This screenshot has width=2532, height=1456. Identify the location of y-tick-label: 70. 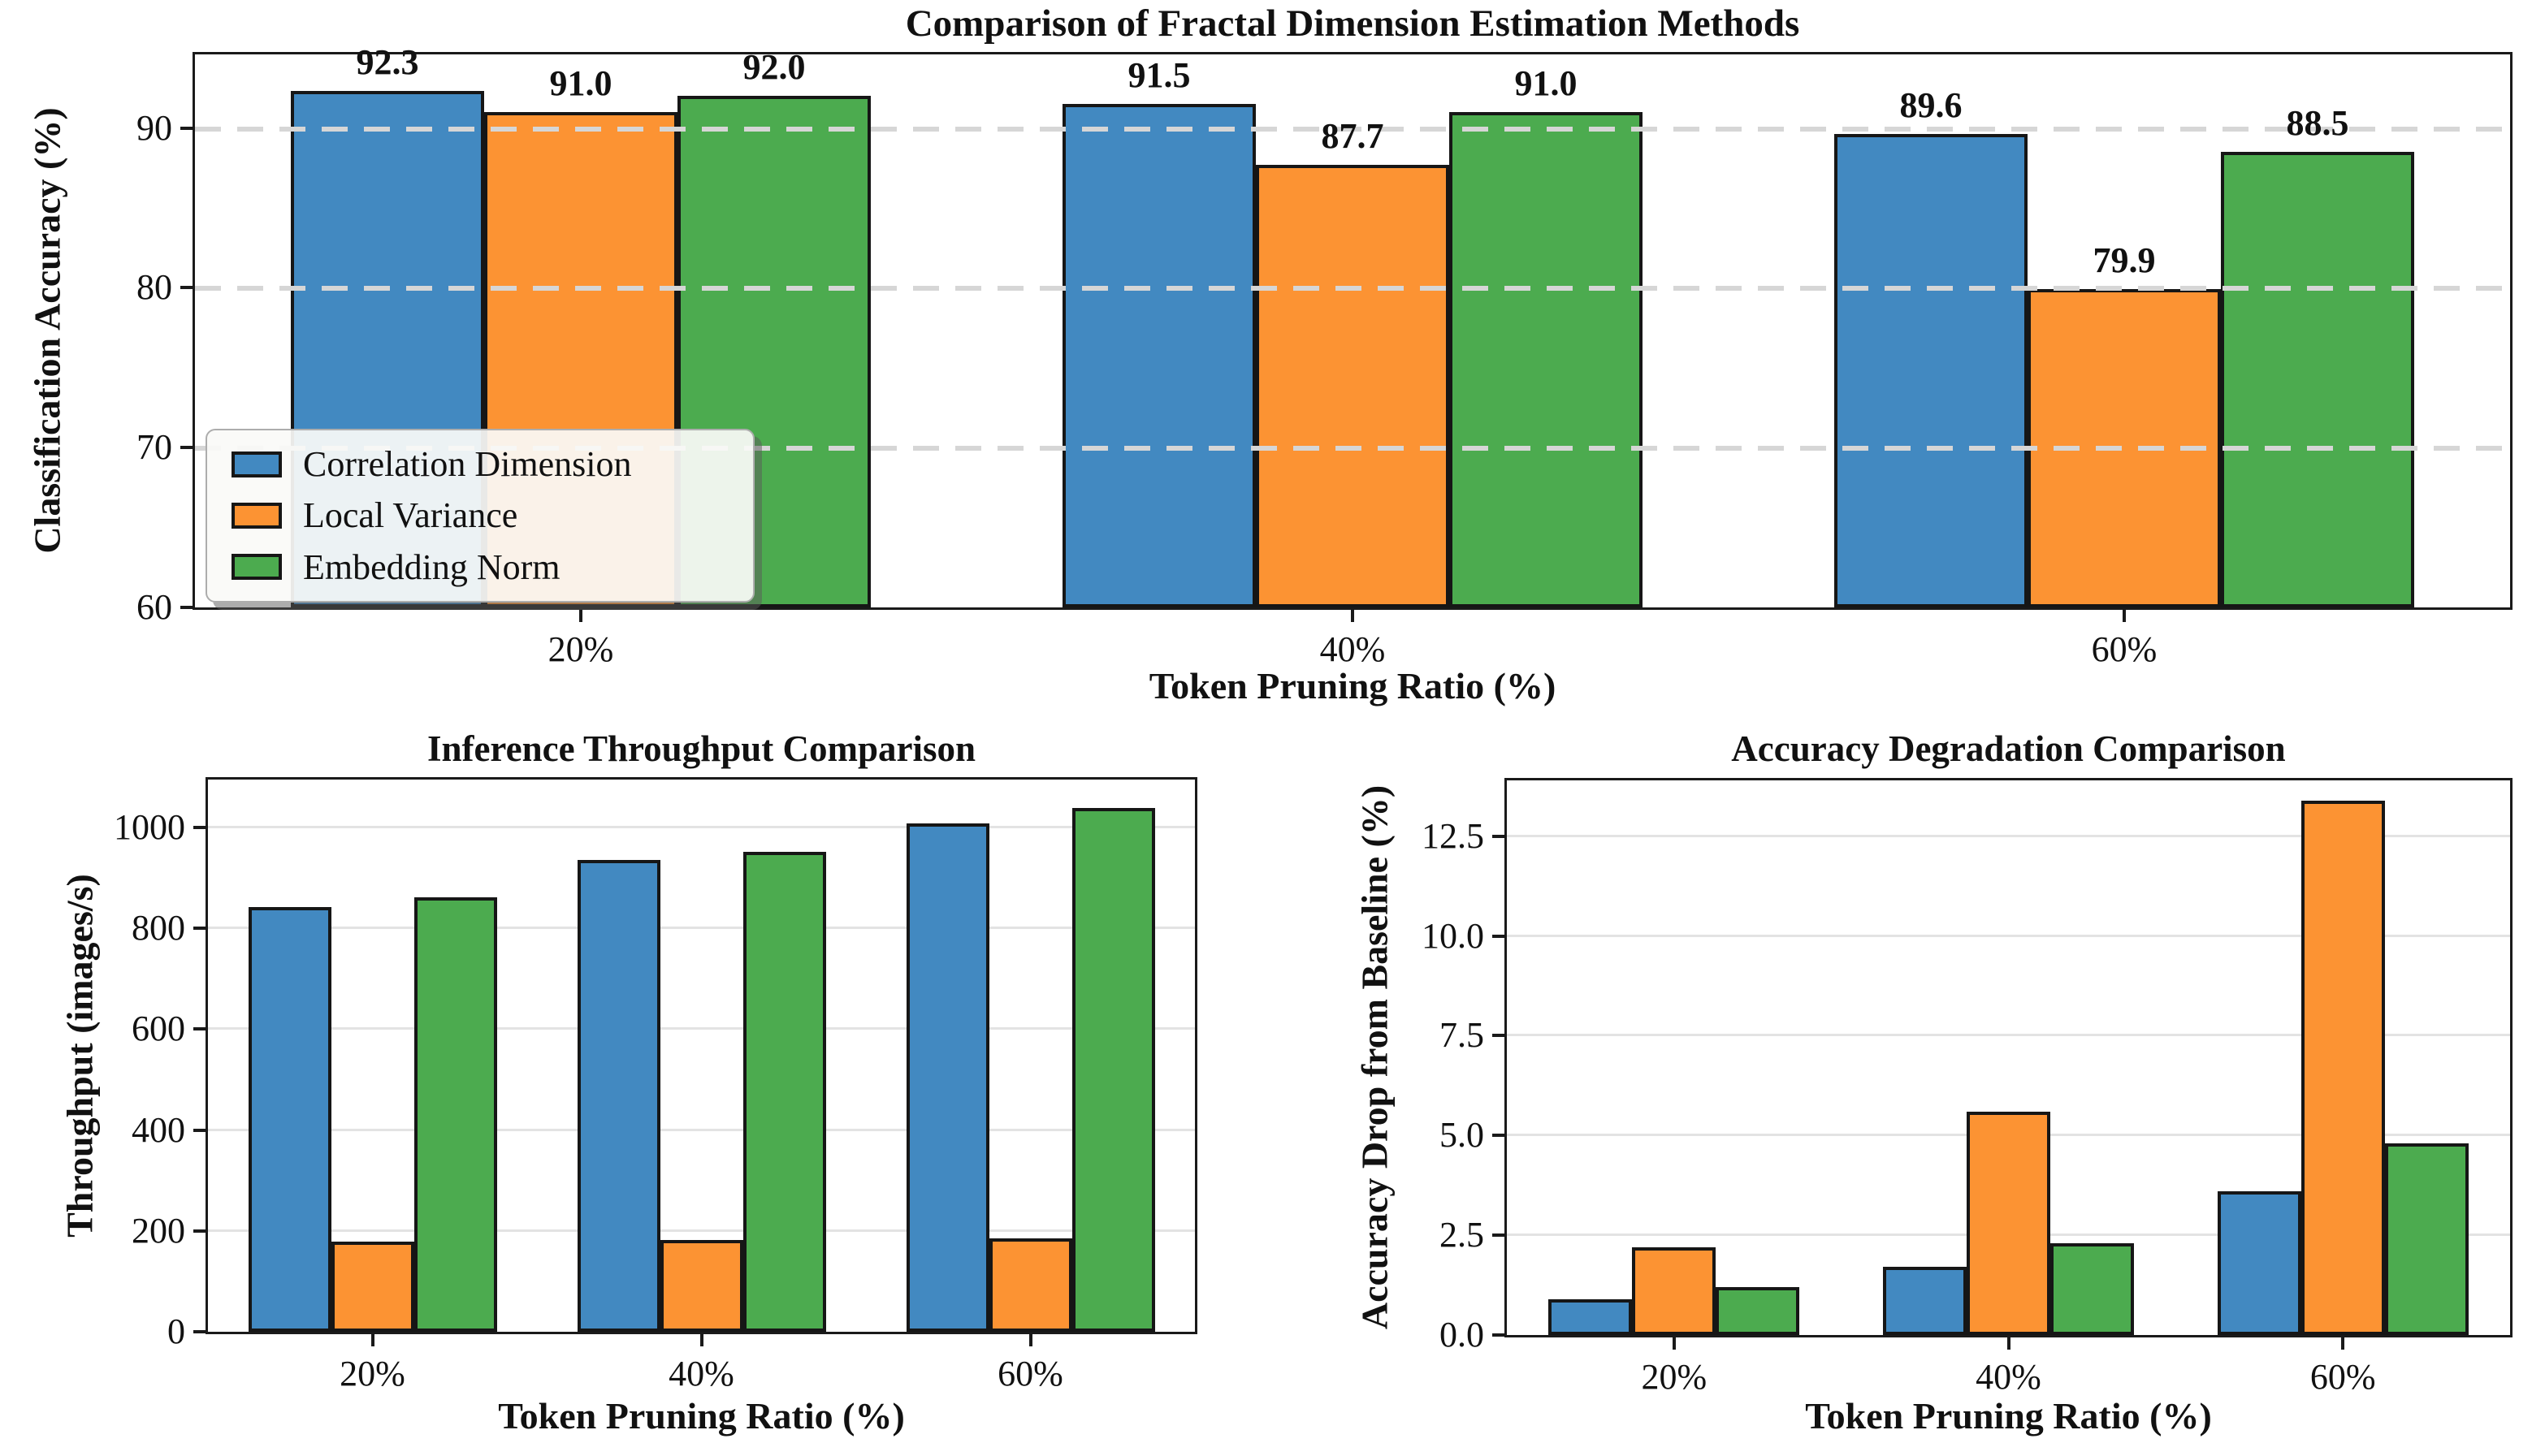
(154, 447).